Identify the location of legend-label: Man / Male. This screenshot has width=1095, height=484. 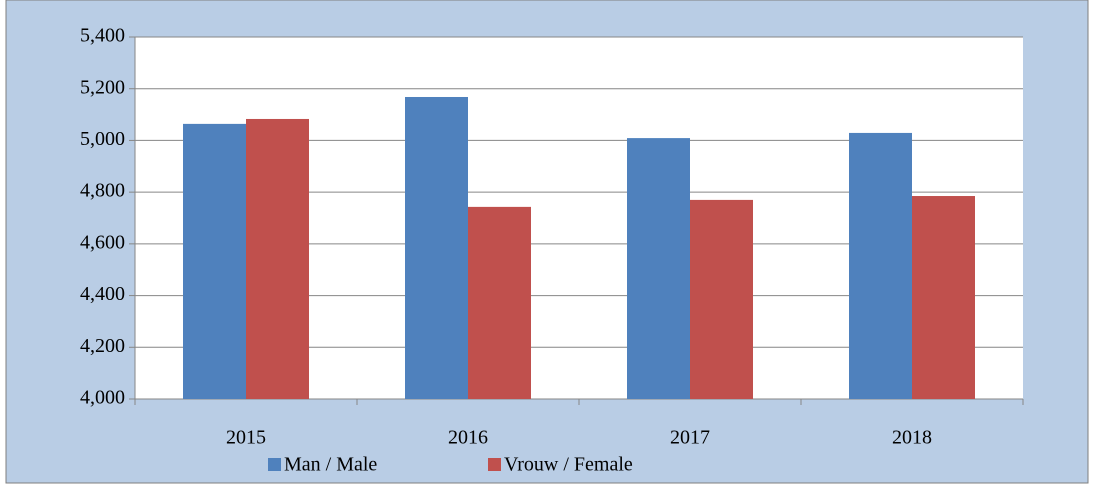
(330, 465).